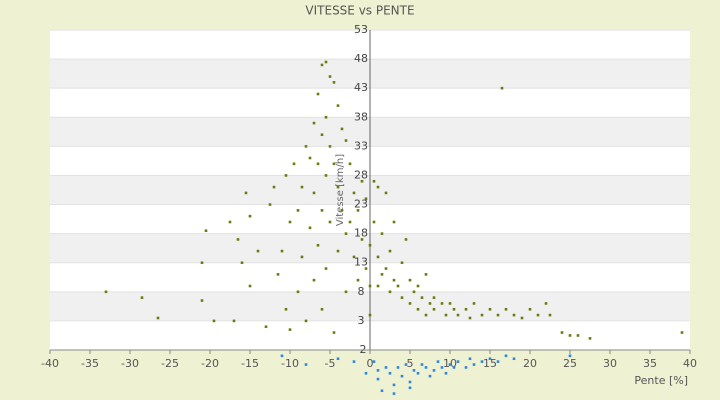 This screenshot has width=720, height=400. I want to click on y-tick-label: 8, so click(361, 291).